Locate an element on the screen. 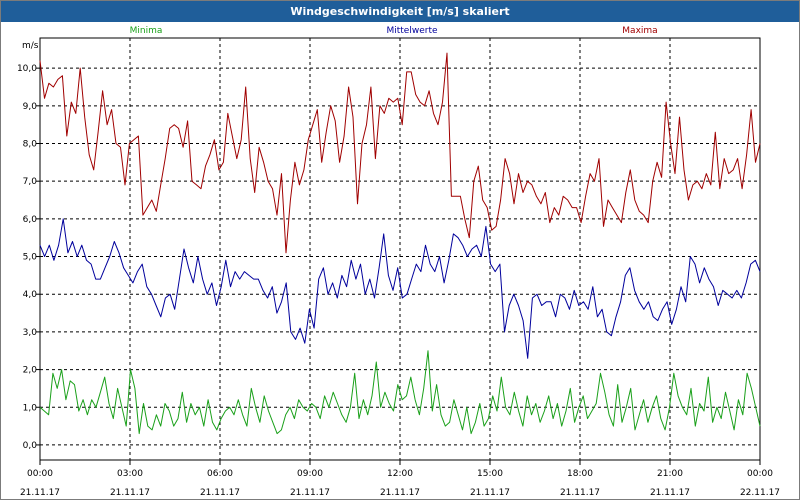 This screenshot has width=800, height=500. x-tick-time: 15:00 is located at coordinates (490, 474).